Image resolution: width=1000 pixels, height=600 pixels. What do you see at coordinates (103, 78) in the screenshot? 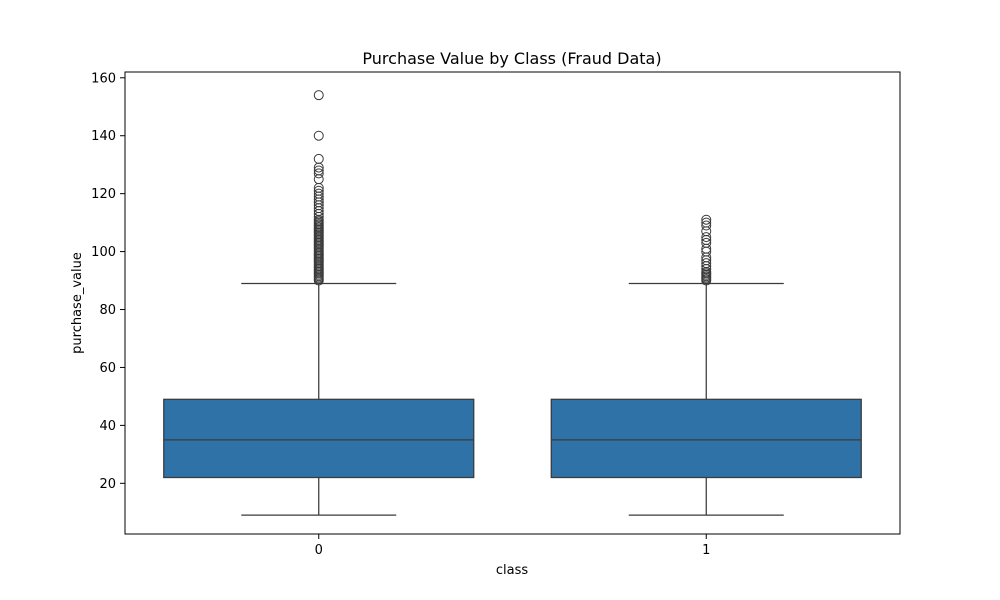
I see `y-tick-label: 160` at bounding box center [103, 78].